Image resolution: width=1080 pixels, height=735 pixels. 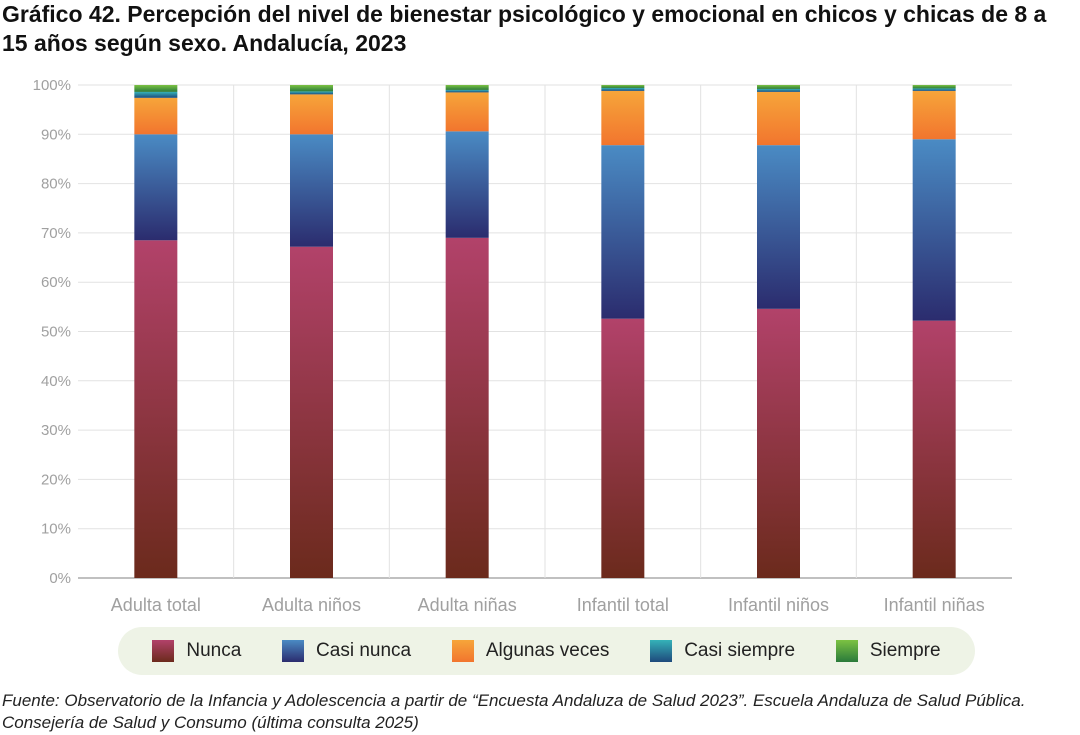 What do you see at coordinates (56, 134) in the screenshot?
I see `y-tick-label: 90%` at bounding box center [56, 134].